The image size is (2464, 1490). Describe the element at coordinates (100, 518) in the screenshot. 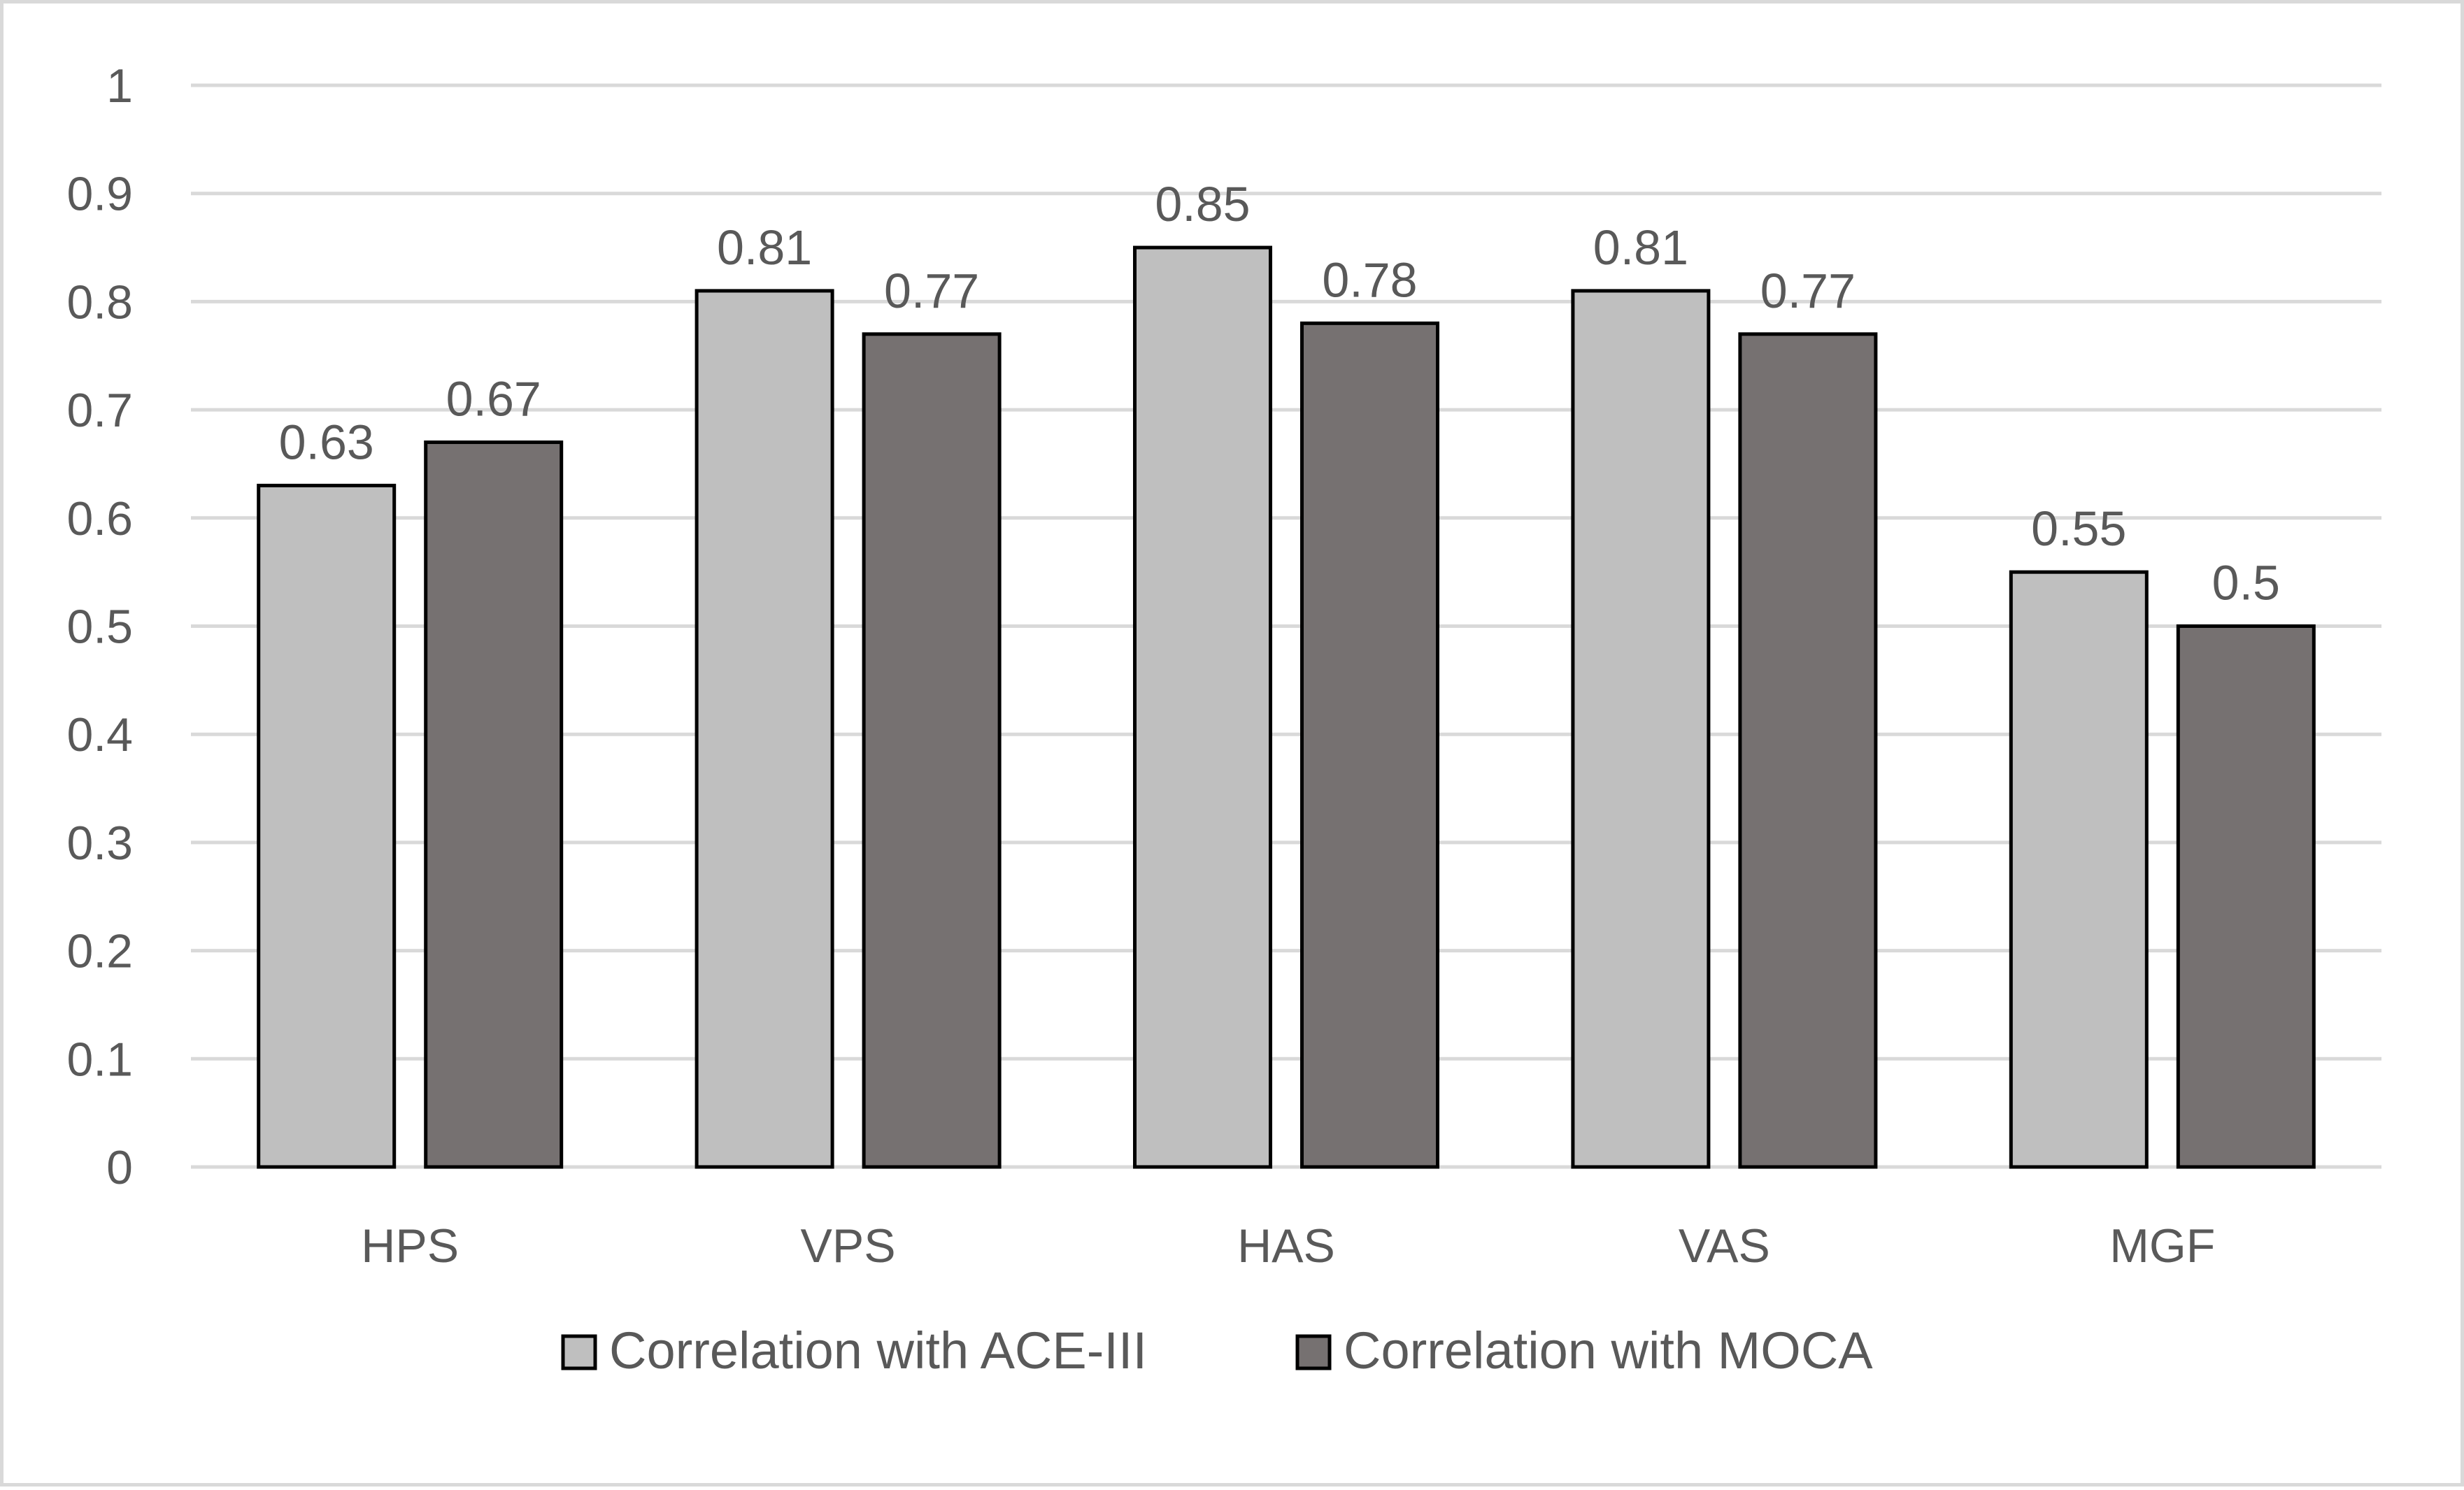

I see `y-tick-label: 0.6` at that location.